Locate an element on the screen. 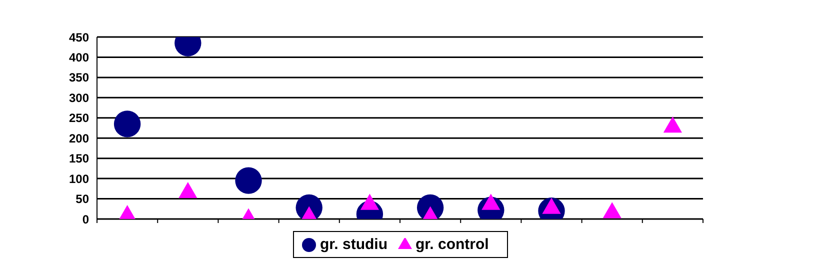  y-tick-label: 150 is located at coordinates (79, 159).